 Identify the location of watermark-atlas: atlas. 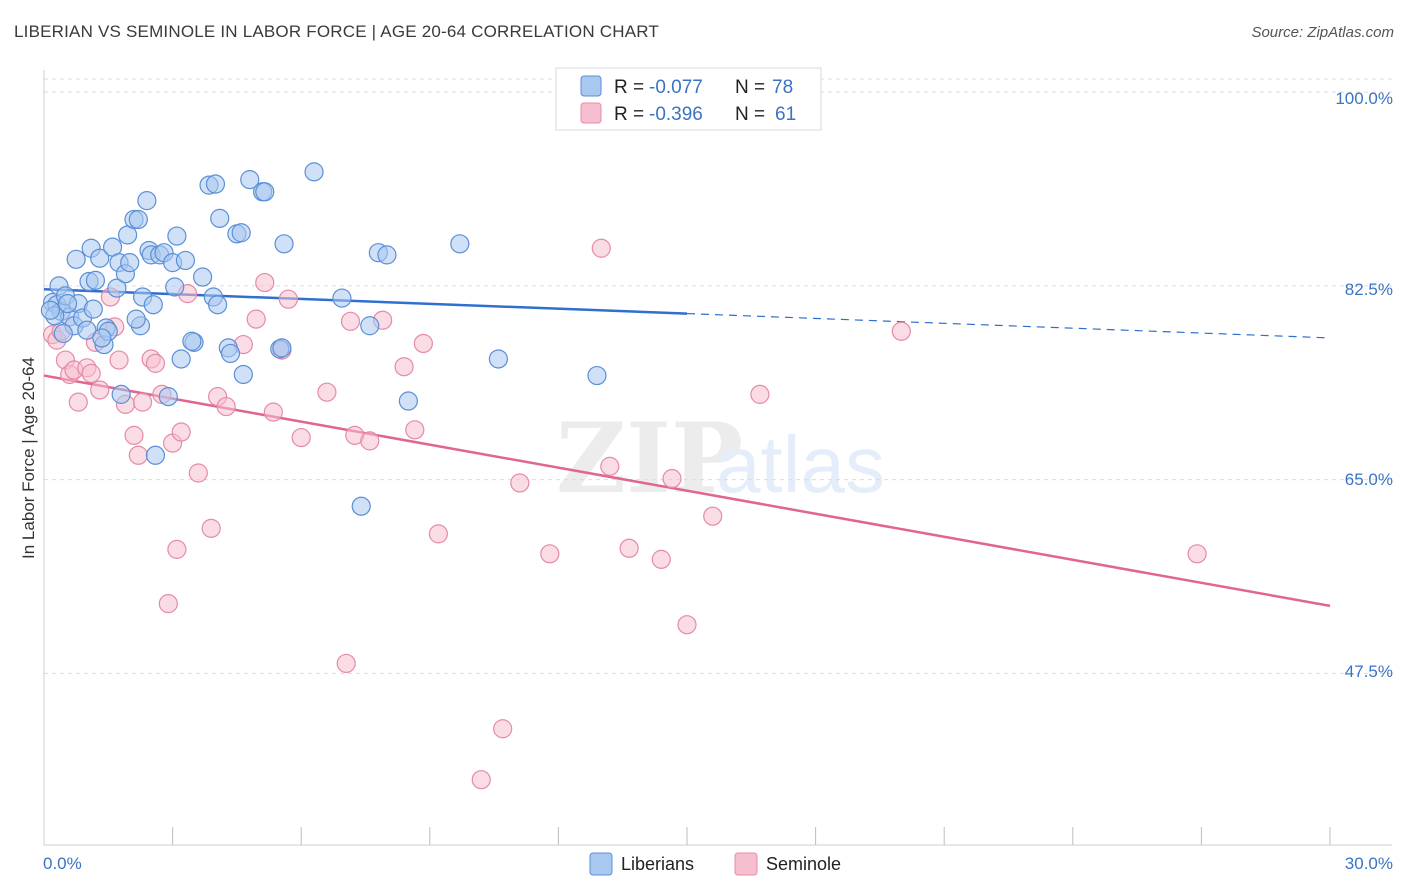
(800, 464).